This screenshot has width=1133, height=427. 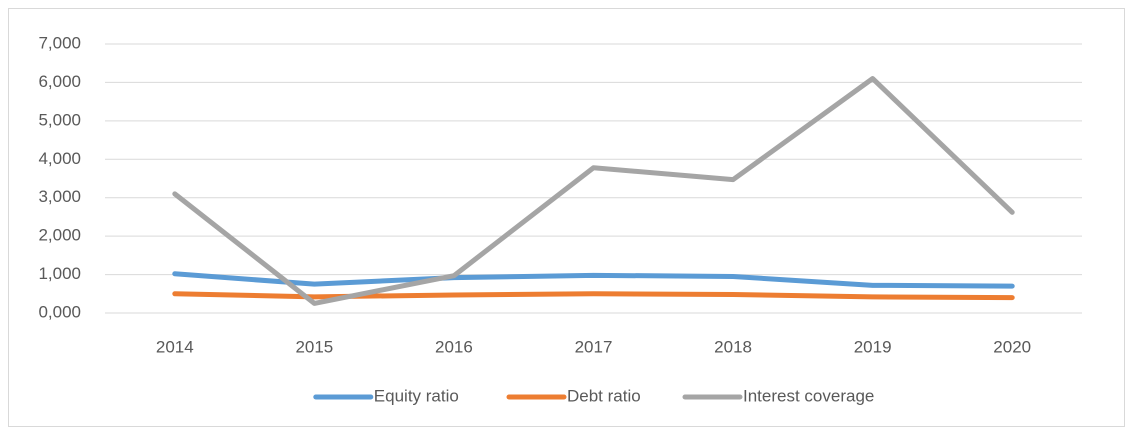 What do you see at coordinates (1012, 346) in the screenshot?
I see `x-tick-label: 2020` at bounding box center [1012, 346].